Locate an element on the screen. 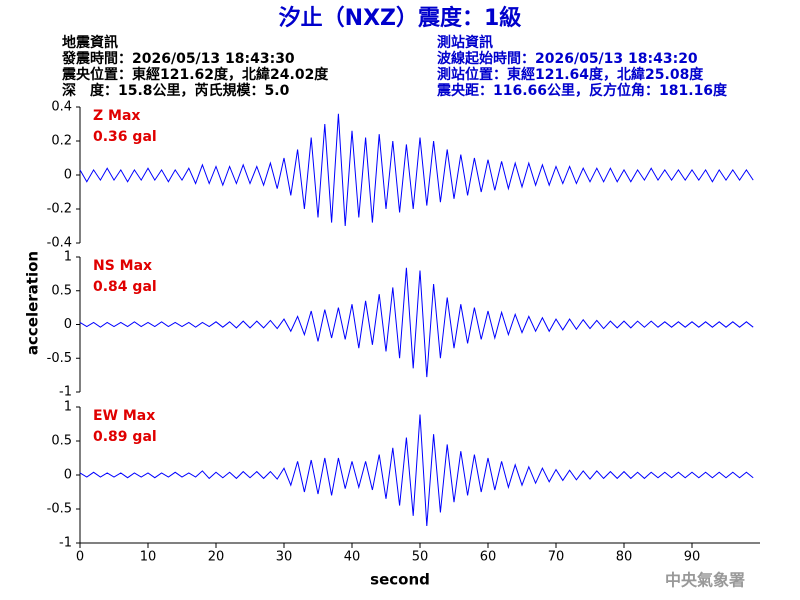 The image size is (800, 600). y-tick-label: -0.4 is located at coordinates (59, 243).